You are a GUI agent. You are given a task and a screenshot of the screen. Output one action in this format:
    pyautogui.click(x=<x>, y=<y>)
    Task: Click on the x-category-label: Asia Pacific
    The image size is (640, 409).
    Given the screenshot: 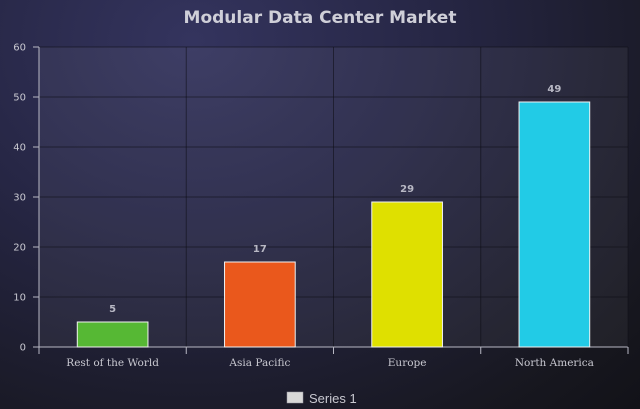 What is the action you would take?
    pyautogui.click(x=259, y=363)
    